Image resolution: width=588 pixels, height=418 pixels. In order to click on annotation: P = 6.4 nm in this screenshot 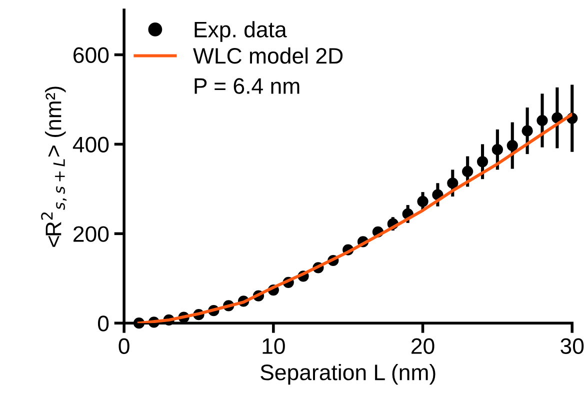, I will do `click(247, 86)`.